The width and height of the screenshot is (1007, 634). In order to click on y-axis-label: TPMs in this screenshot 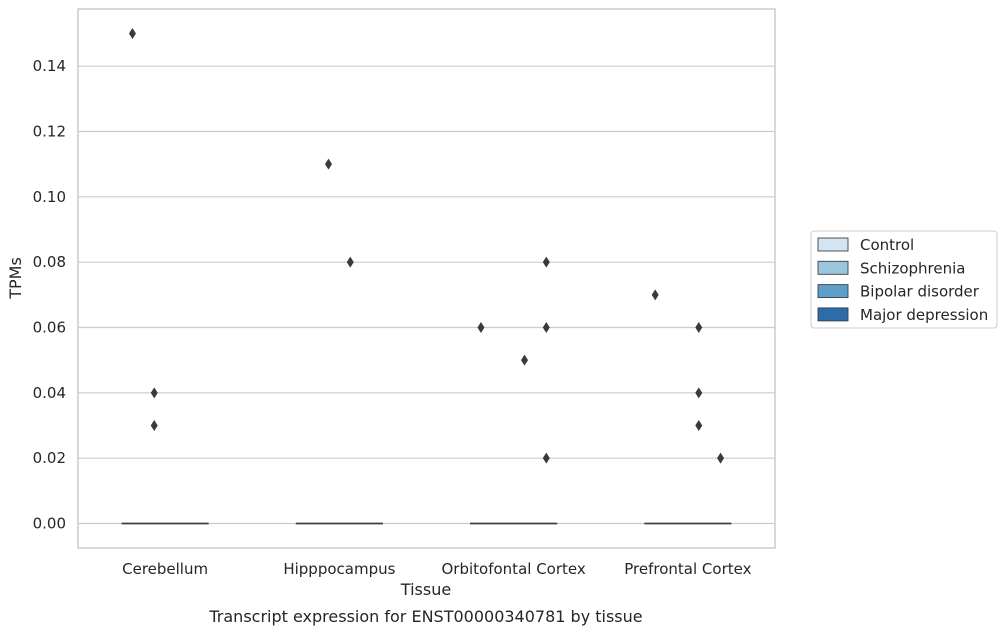, I will do `click(15, 278)`.